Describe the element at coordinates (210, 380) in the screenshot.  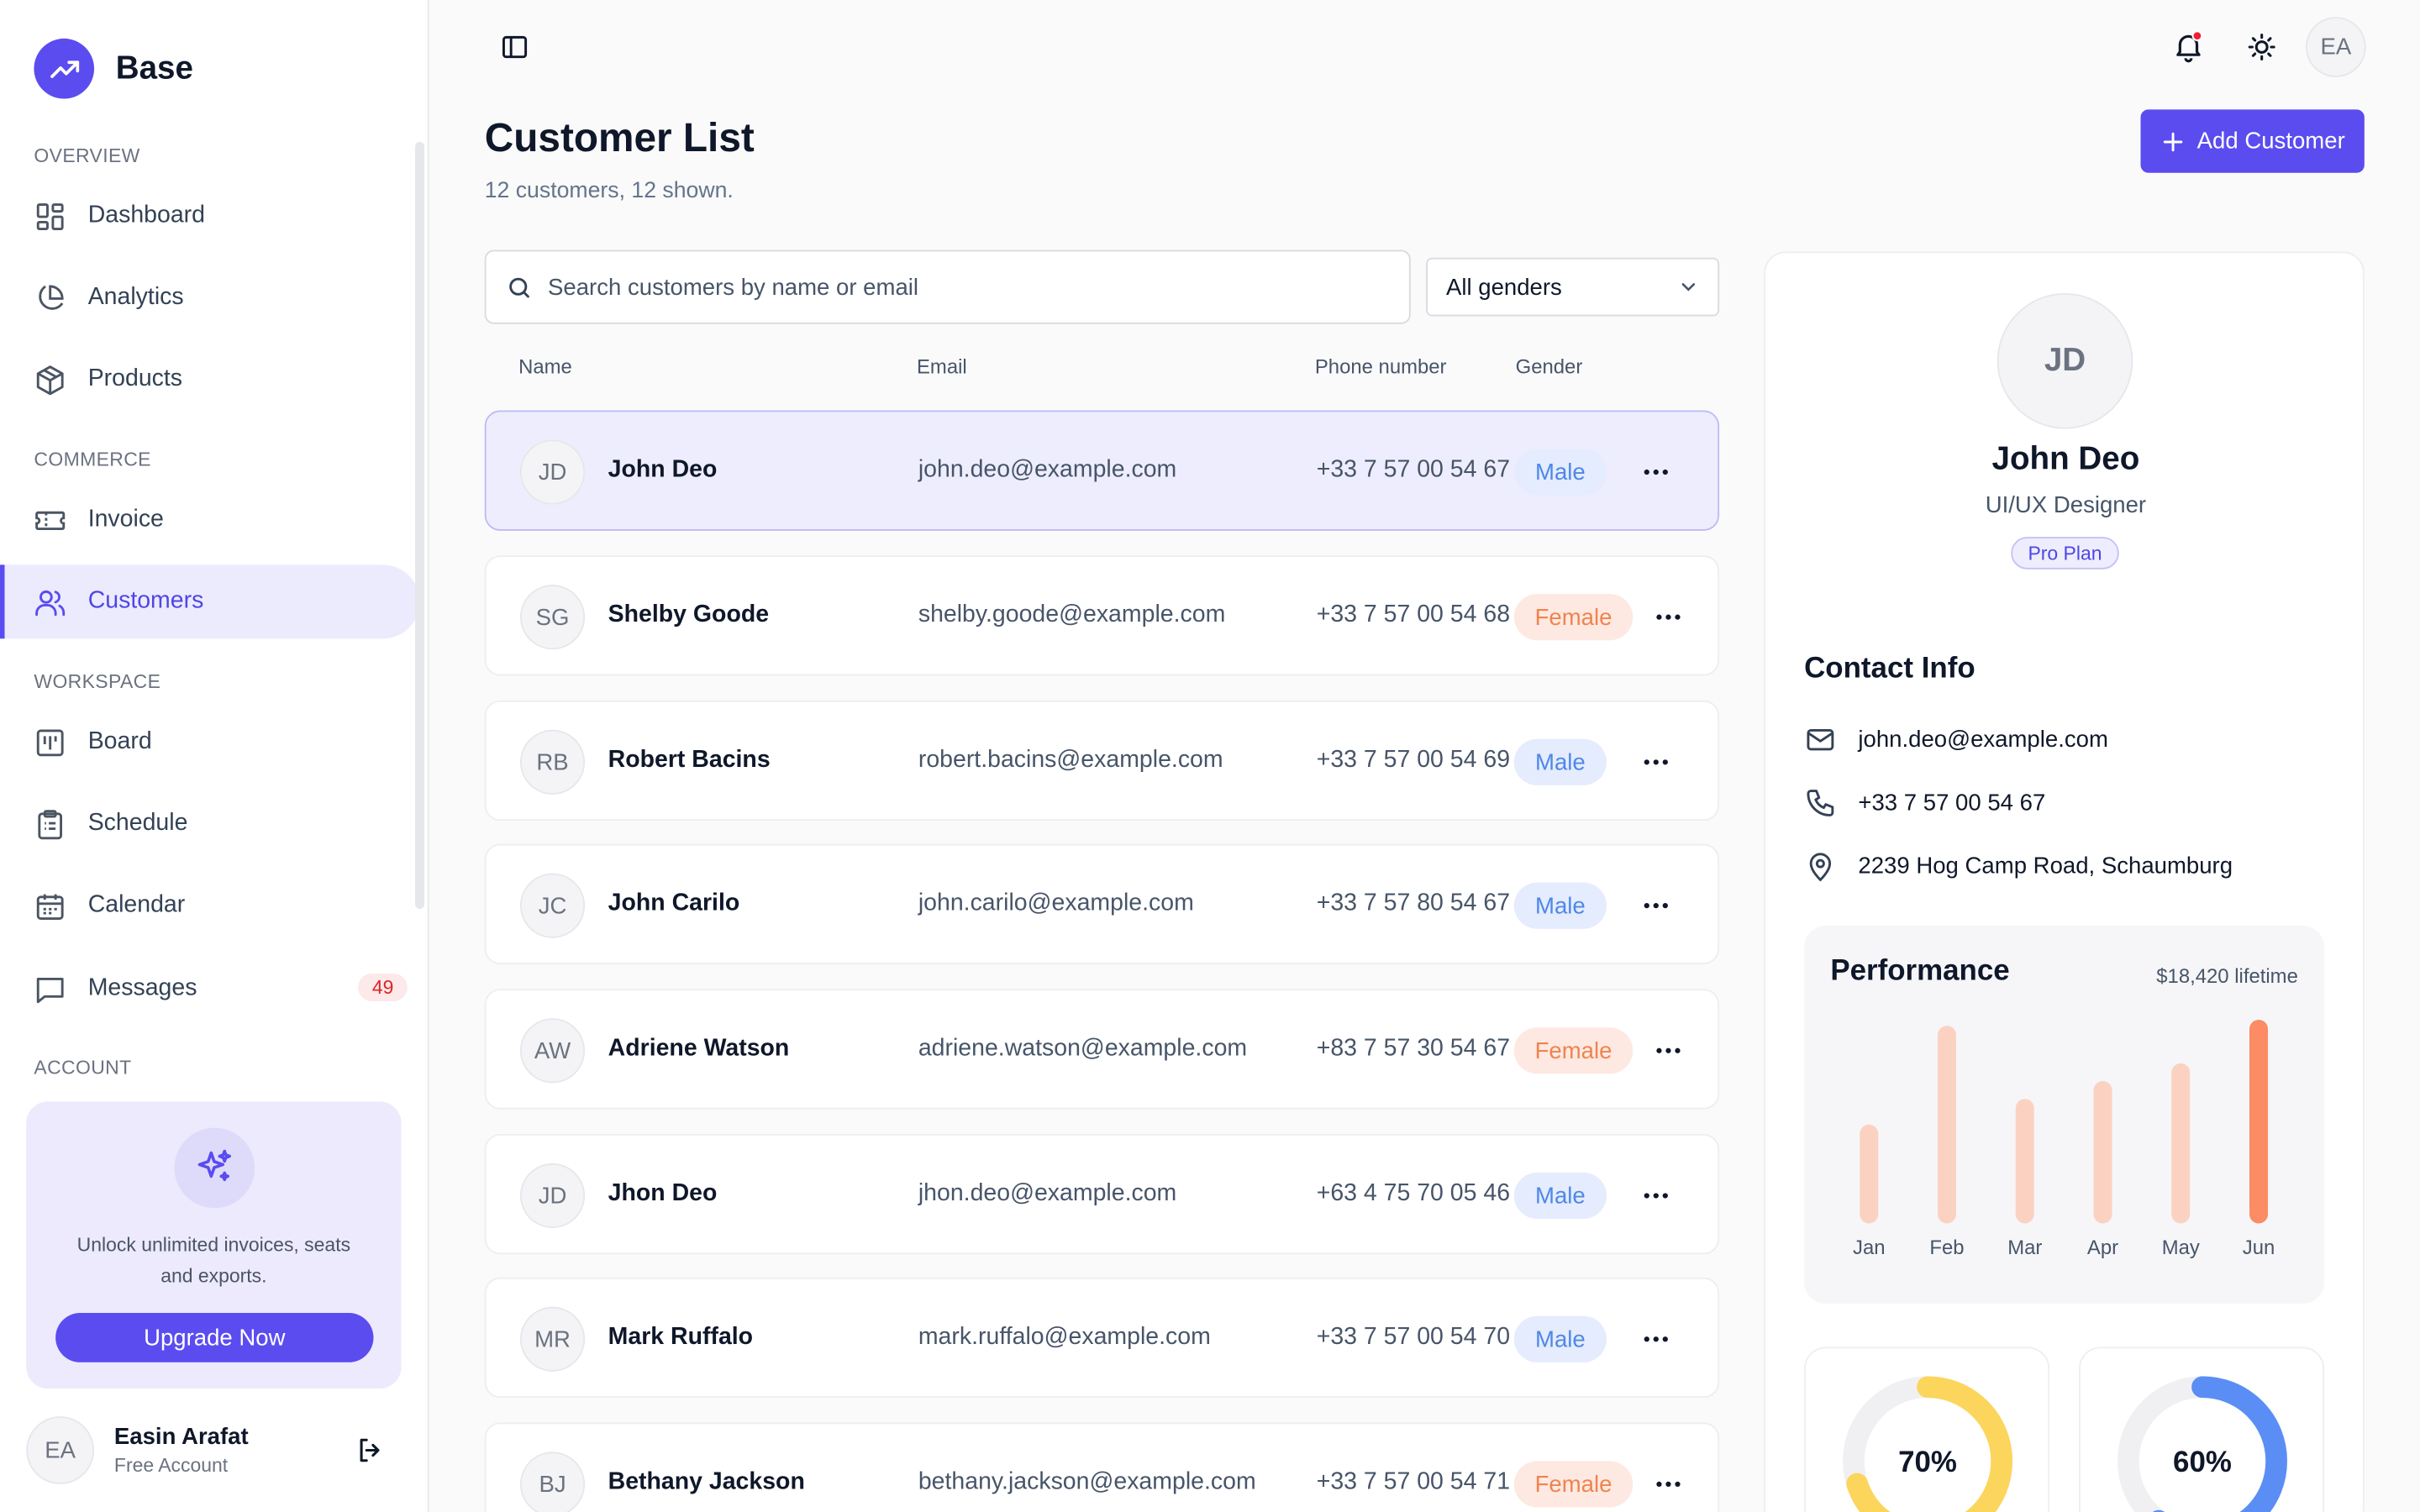
I see `sidebar-item-products: Products` at that location.